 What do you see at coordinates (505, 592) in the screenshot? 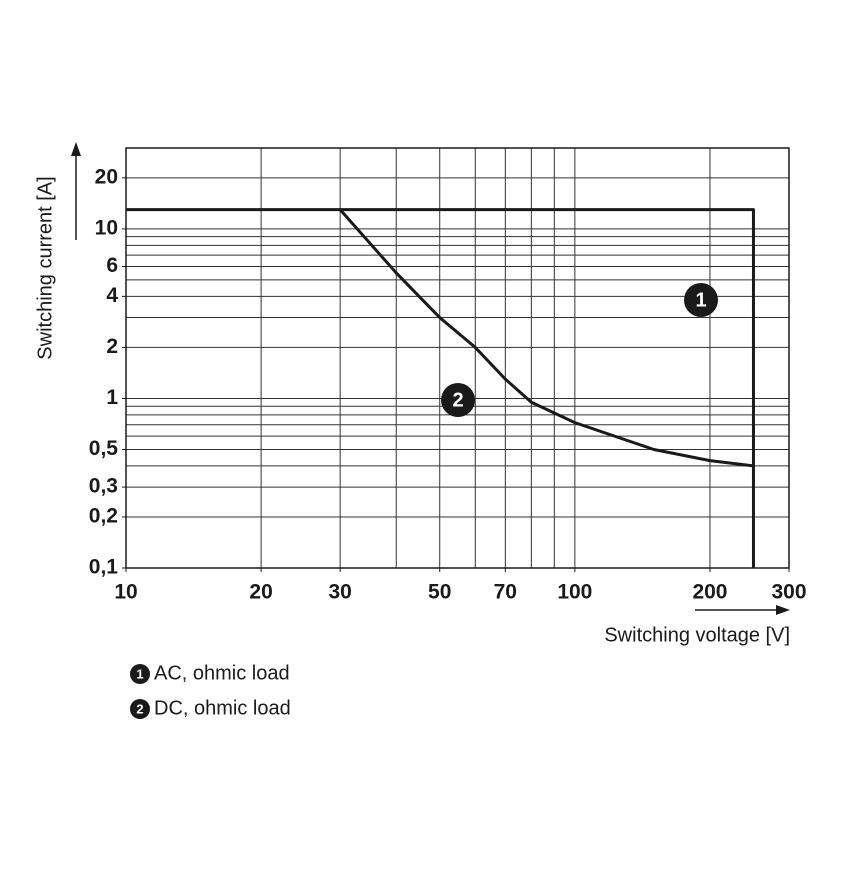
I see `x-tick-label: 70` at bounding box center [505, 592].